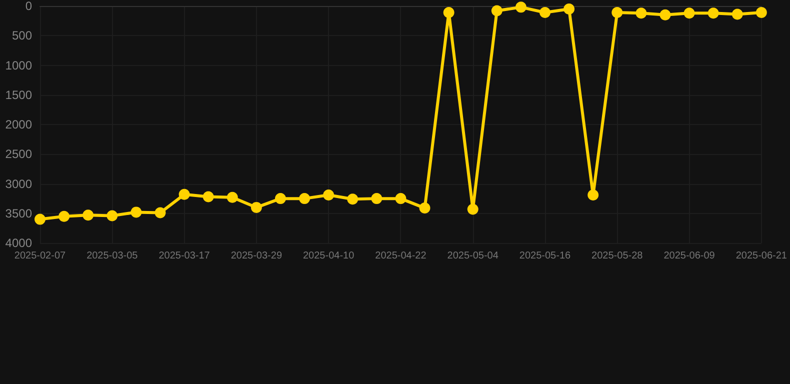 The height and width of the screenshot is (384, 790). I want to click on x-tick-label: 2025-04-22, so click(401, 256).